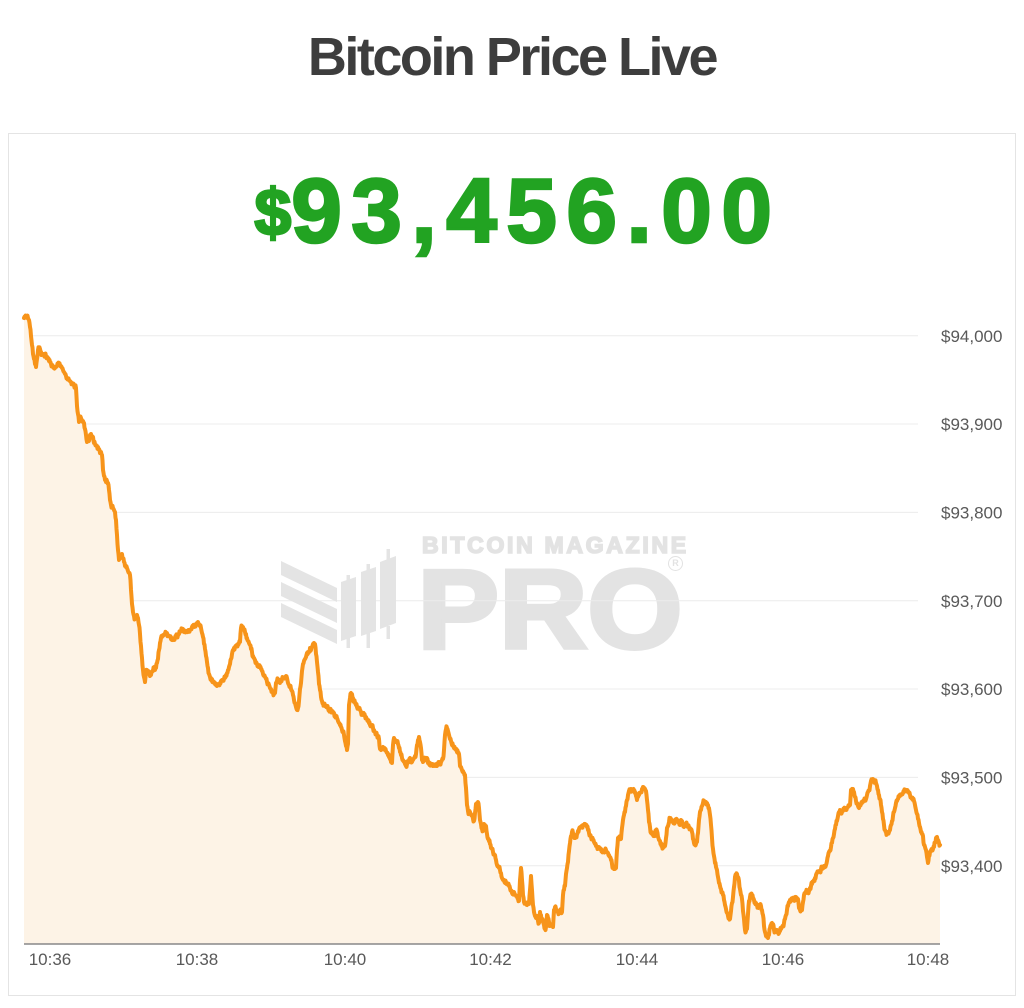  I want to click on svg-text: $93,700, so click(971, 601).